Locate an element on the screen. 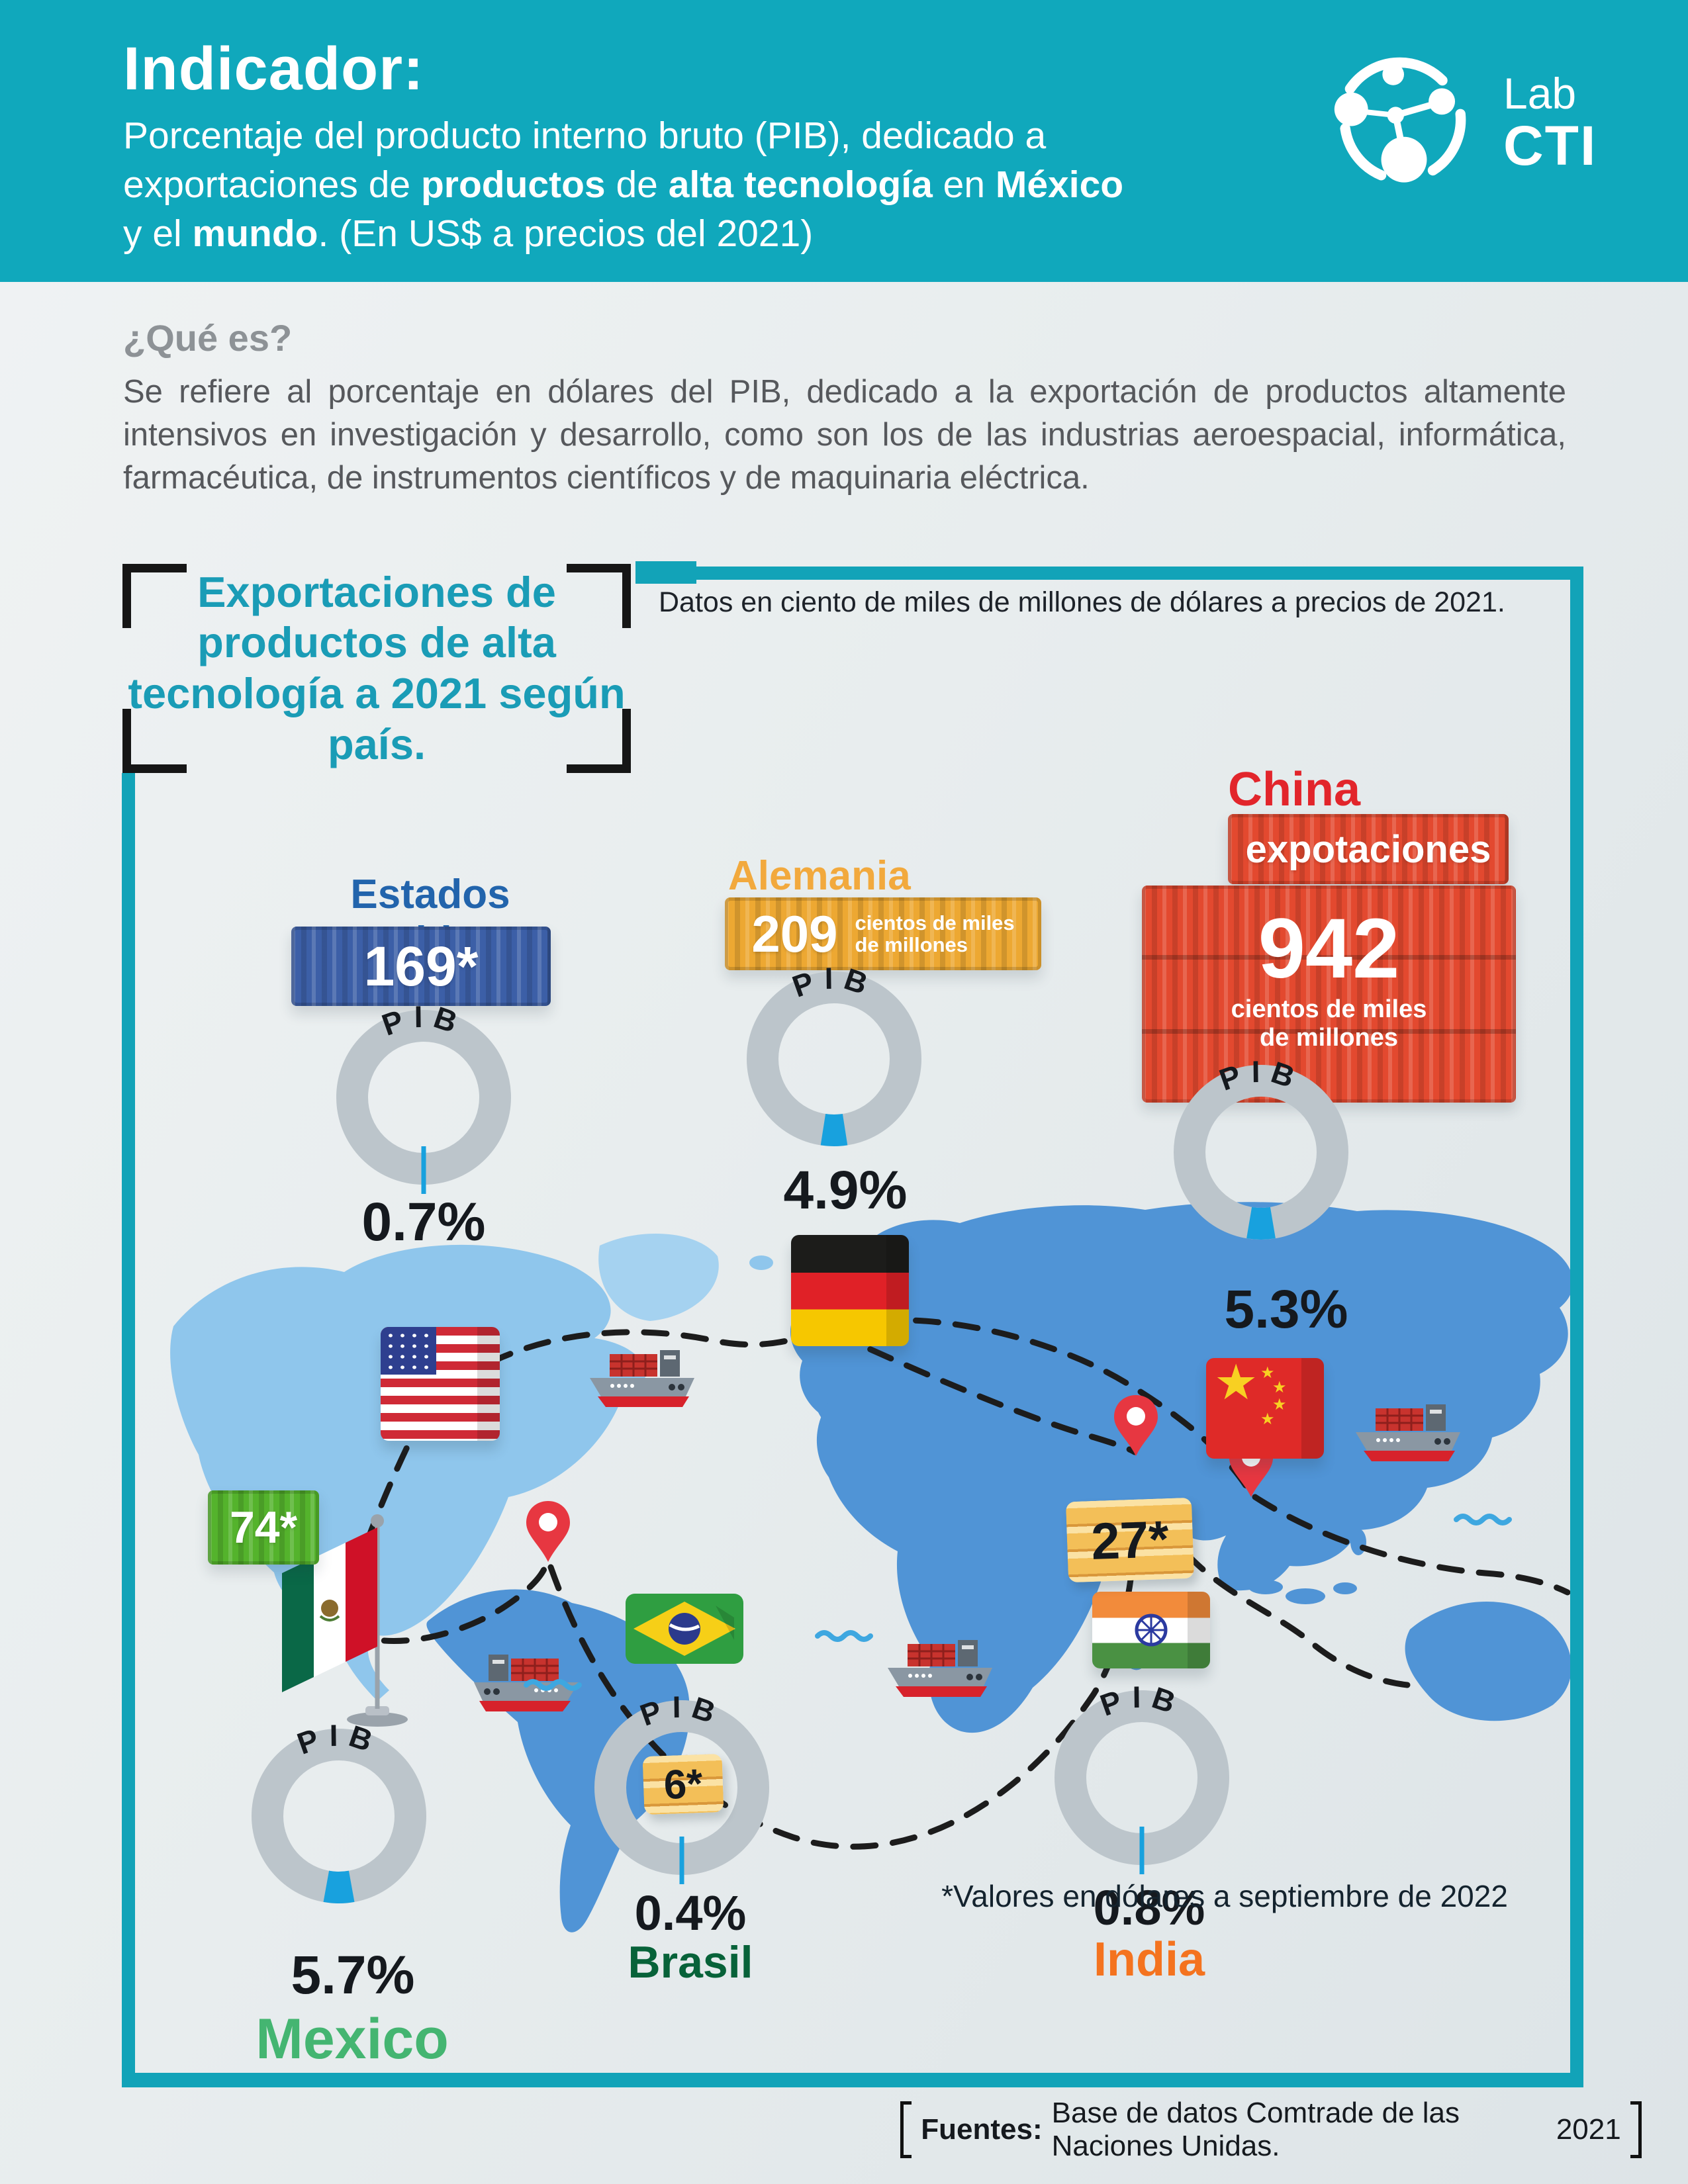  labcti-wordmark: Lab CTI is located at coordinates (1550, 122).